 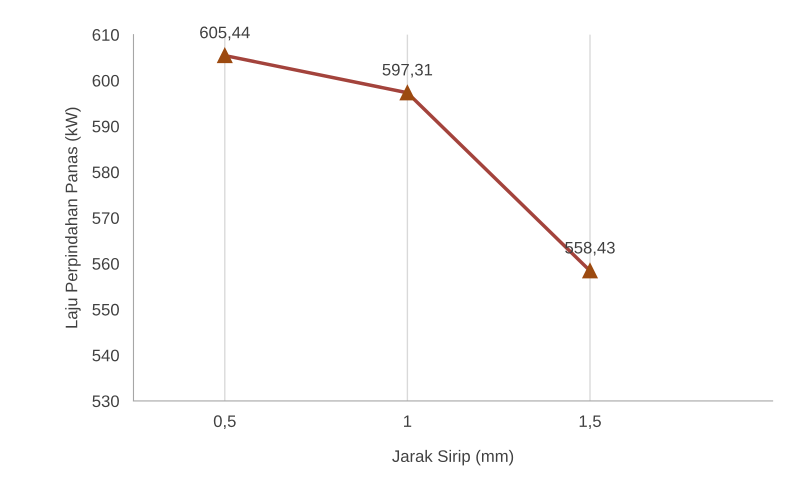 I want to click on data-label: 605,44, so click(x=225, y=33).